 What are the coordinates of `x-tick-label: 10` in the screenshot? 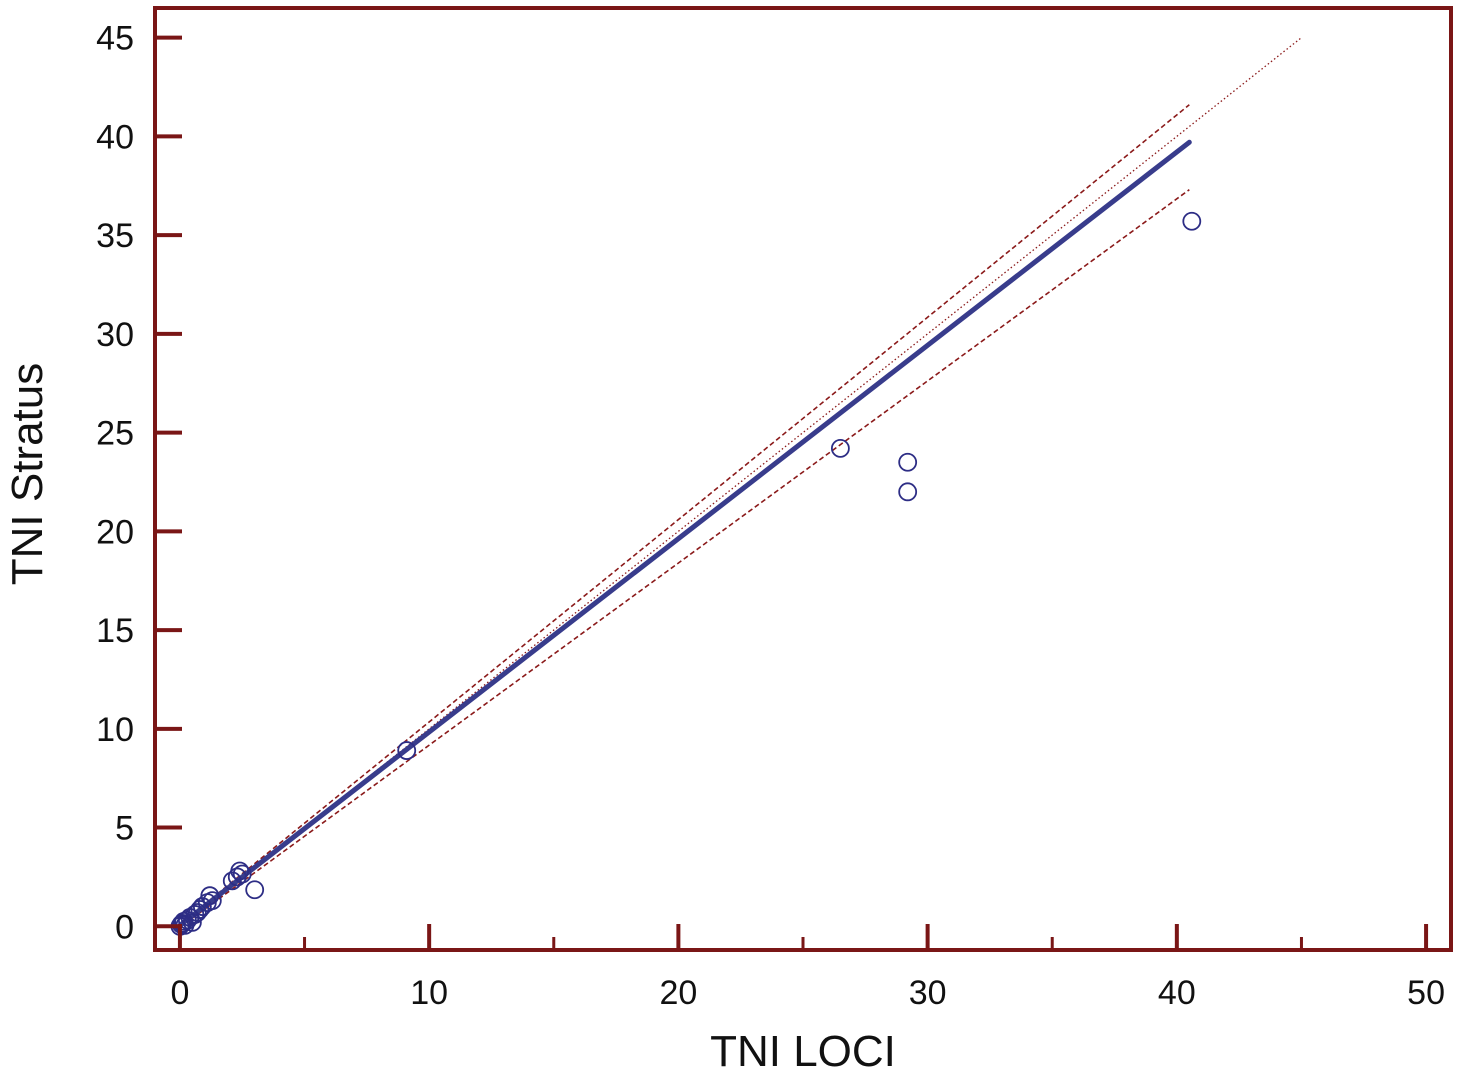 It's located at (429, 993).